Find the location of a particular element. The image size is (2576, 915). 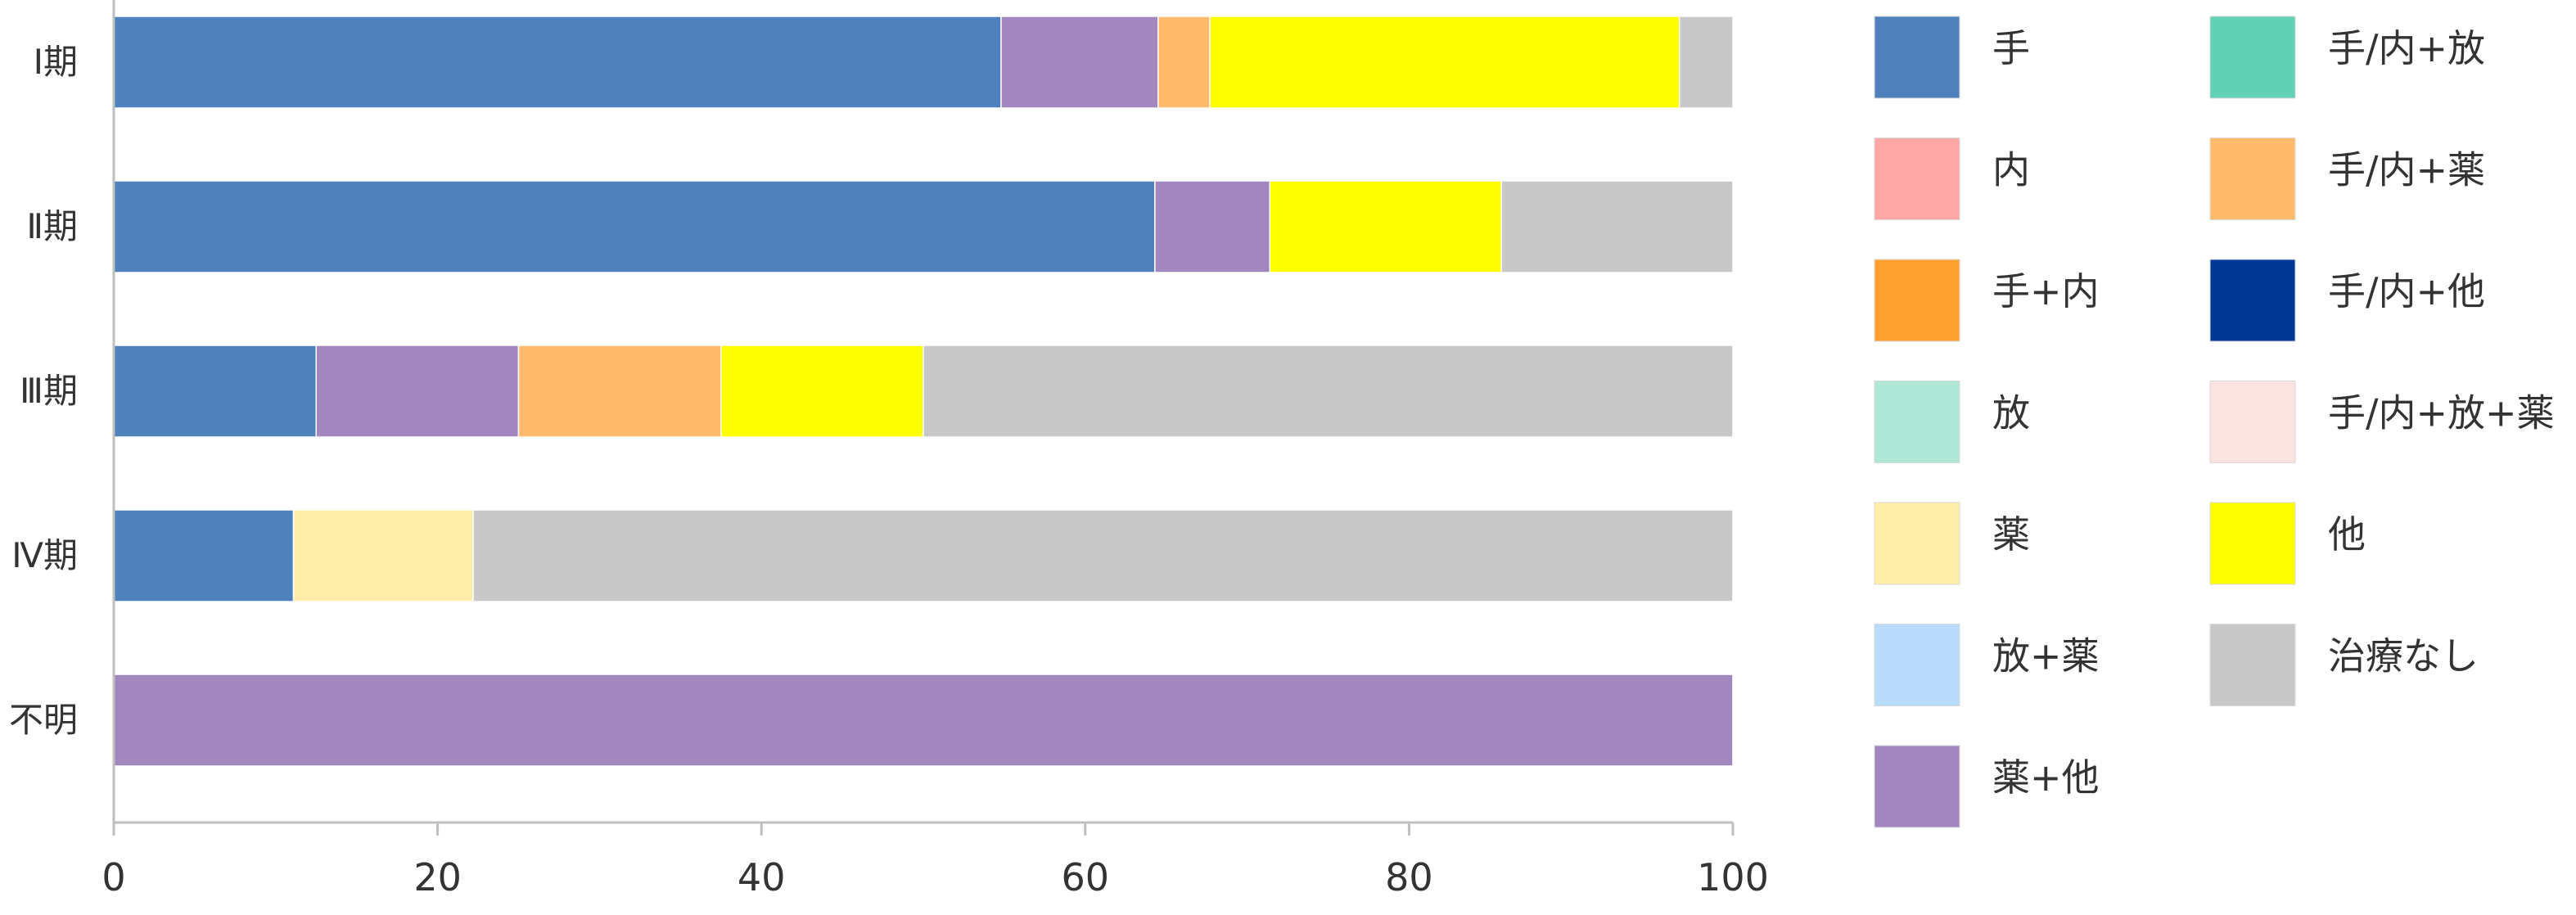

legend-label: 薬+他 is located at coordinates (2046, 777).